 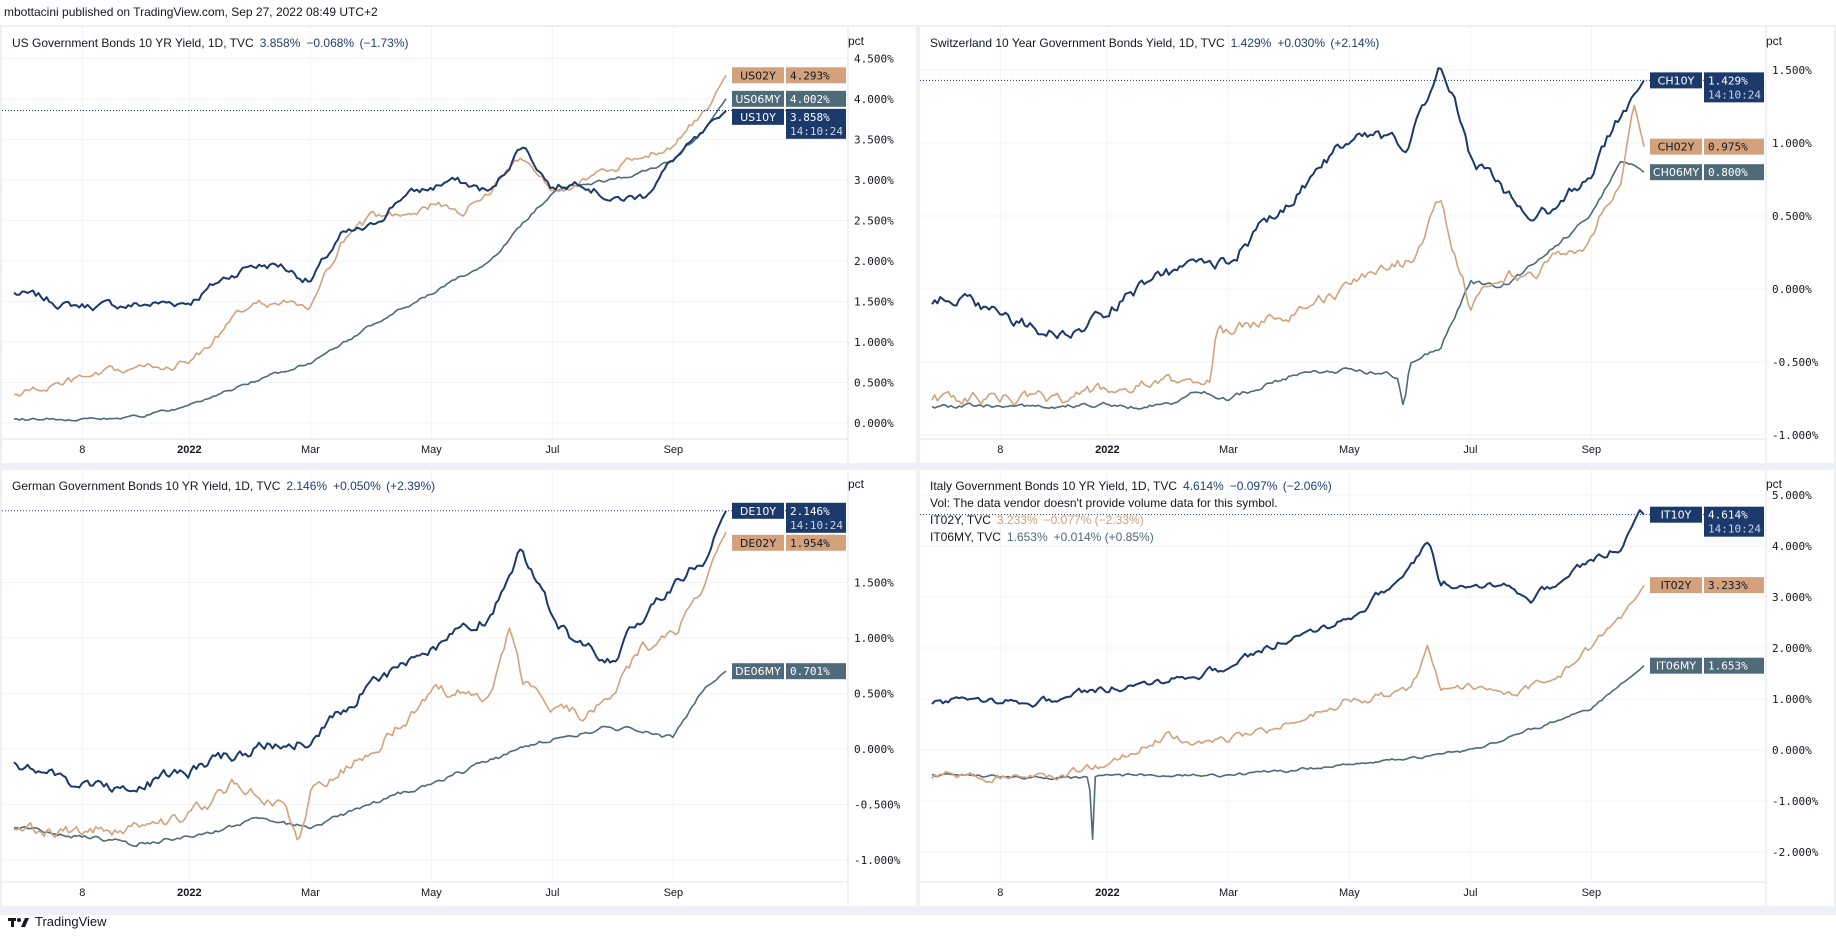 What do you see at coordinates (133, 43) in the screenshot?
I see `symbol-title: US Government Bonds 10 YR Yield, 1D, TVC` at bounding box center [133, 43].